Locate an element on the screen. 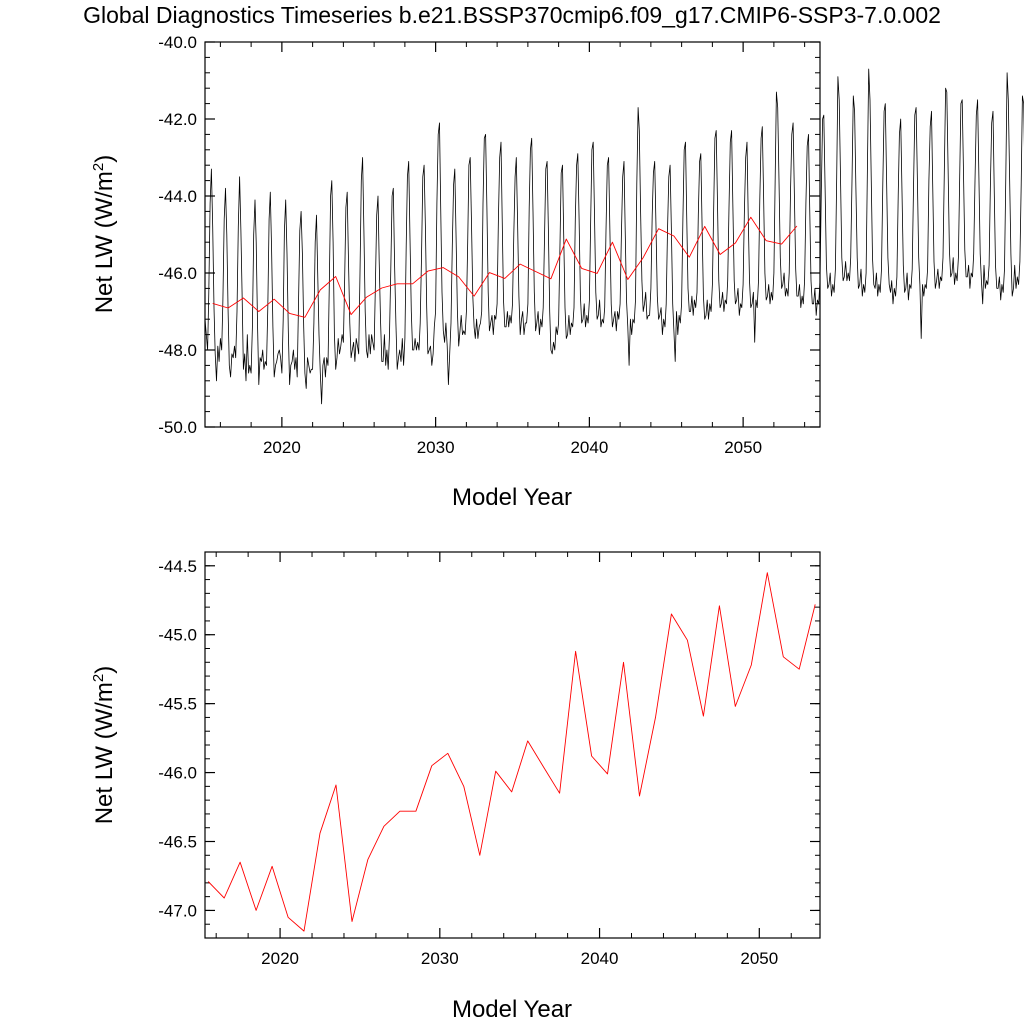 The width and height of the screenshot is (1024, 1024). top-x-axis-label: Model Year is located at coordinates (512, 497).